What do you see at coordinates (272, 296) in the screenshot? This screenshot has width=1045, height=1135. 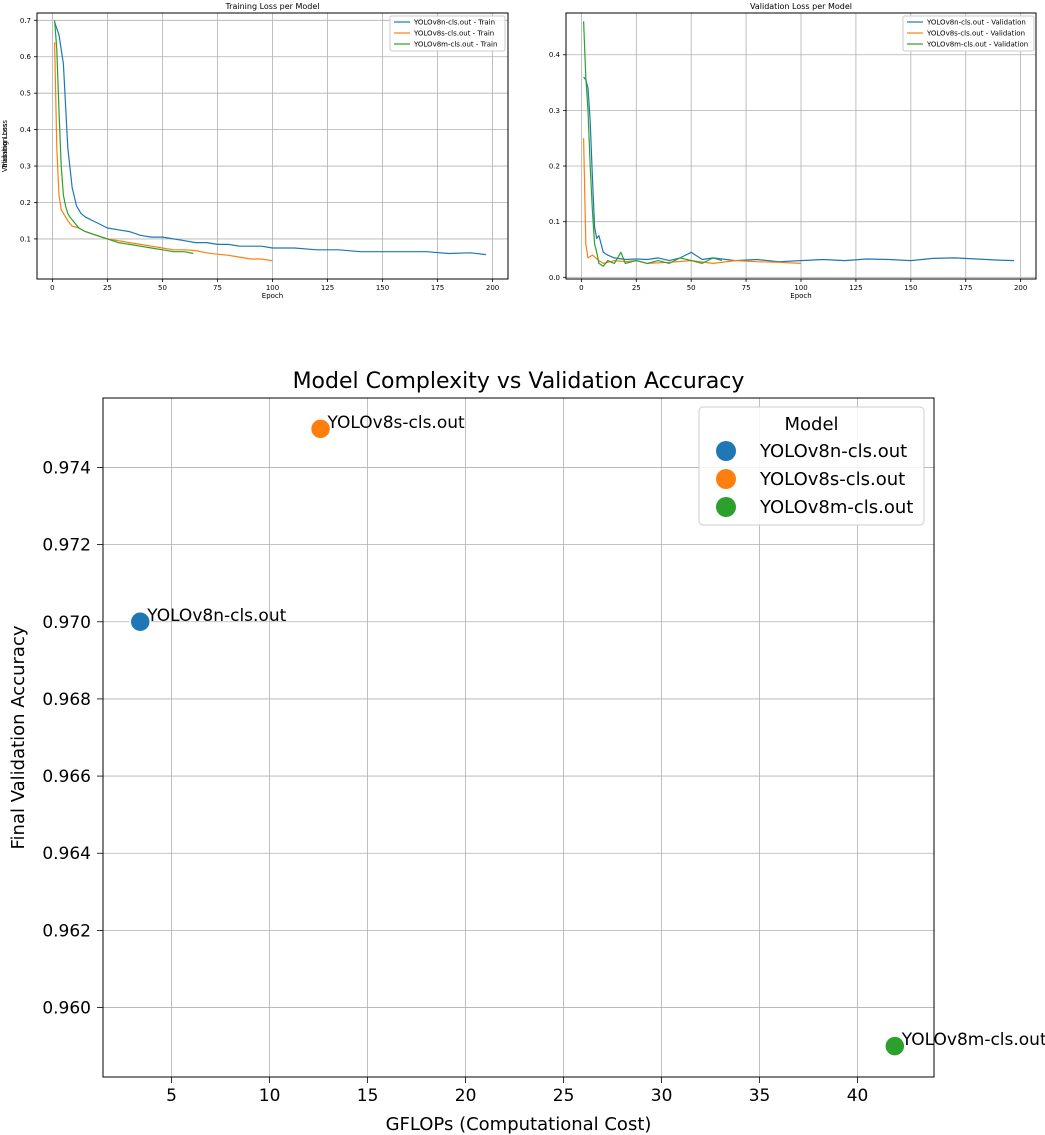 I see `train-loss-x-axis-label: Epoch` at bounding box center [272, 296].